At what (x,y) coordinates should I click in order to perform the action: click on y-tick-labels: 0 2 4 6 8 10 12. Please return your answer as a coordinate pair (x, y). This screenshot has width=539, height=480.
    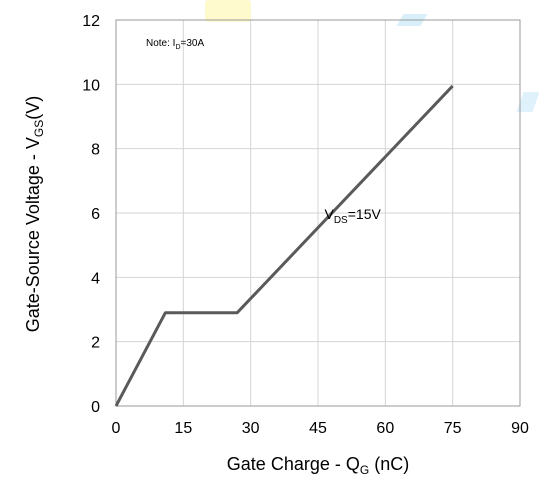
    Looking at the image, I should click on (91, 214).